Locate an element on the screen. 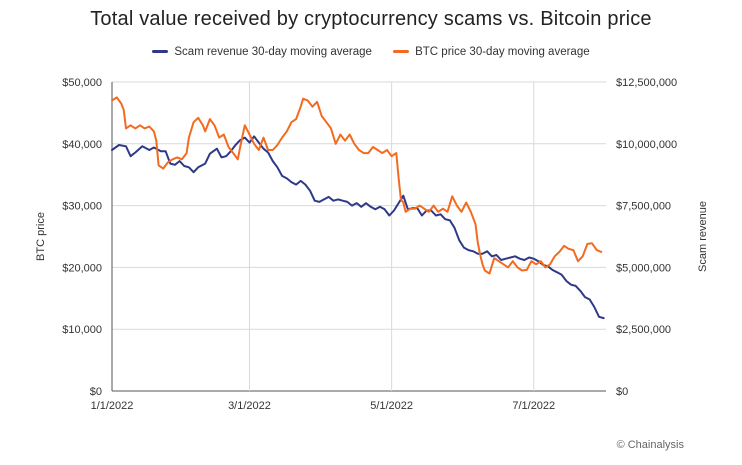  y-left-tick-label: $30,000 is located at coordinates (82, 207).